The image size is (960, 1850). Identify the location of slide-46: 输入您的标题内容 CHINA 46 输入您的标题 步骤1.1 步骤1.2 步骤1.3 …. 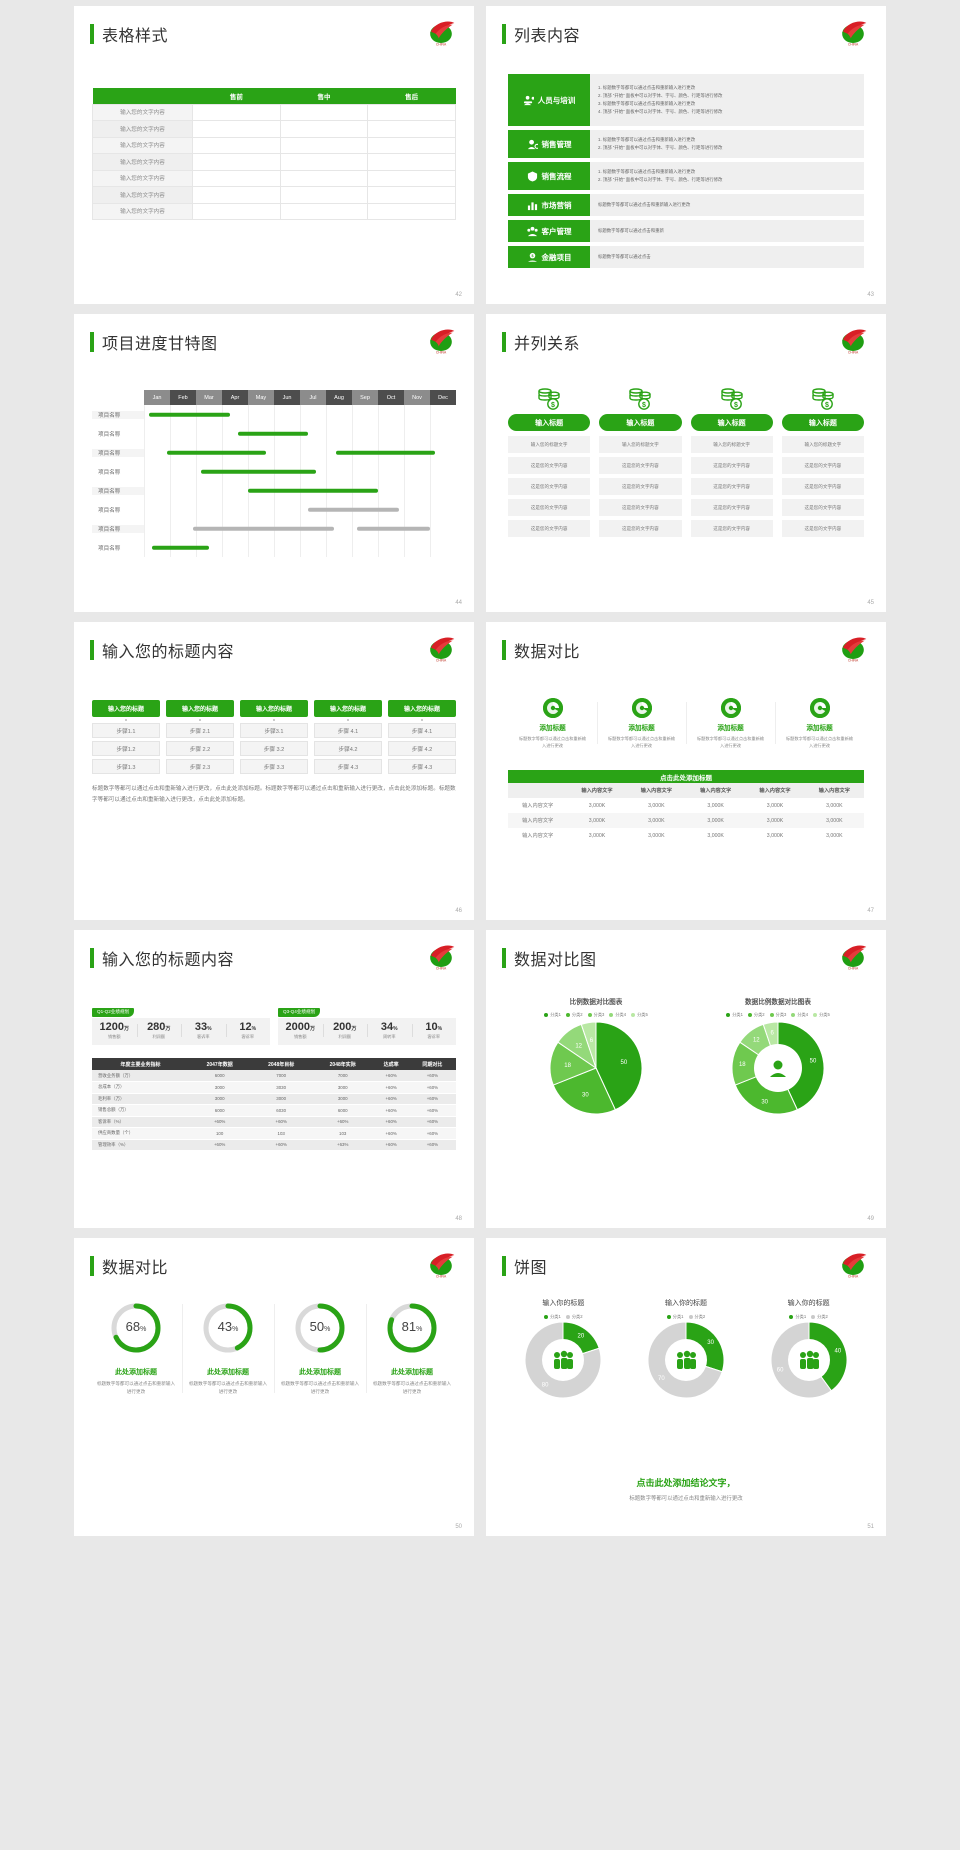
(274, 771).